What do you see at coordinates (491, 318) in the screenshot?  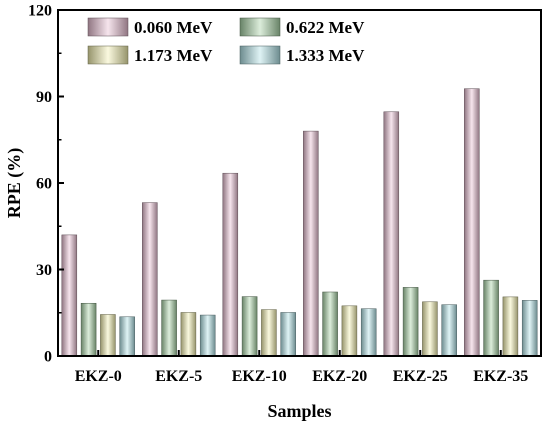 I see `bar-EKZ-35-0.622-MeV` at bounding box center [491, 318].